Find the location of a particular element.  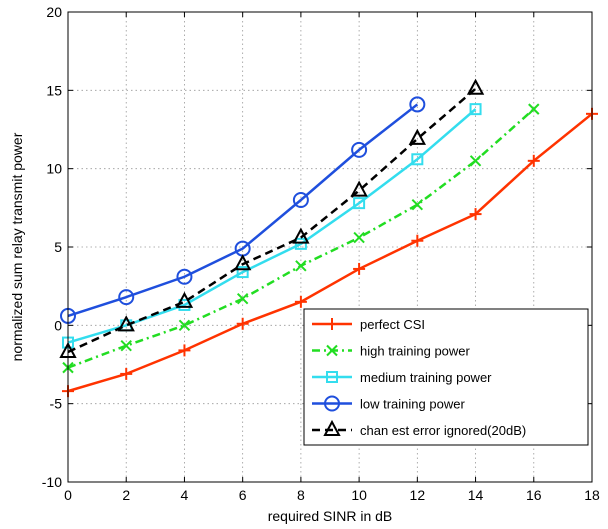

y-tick-label: 10 is located at coordinates (54, 169).